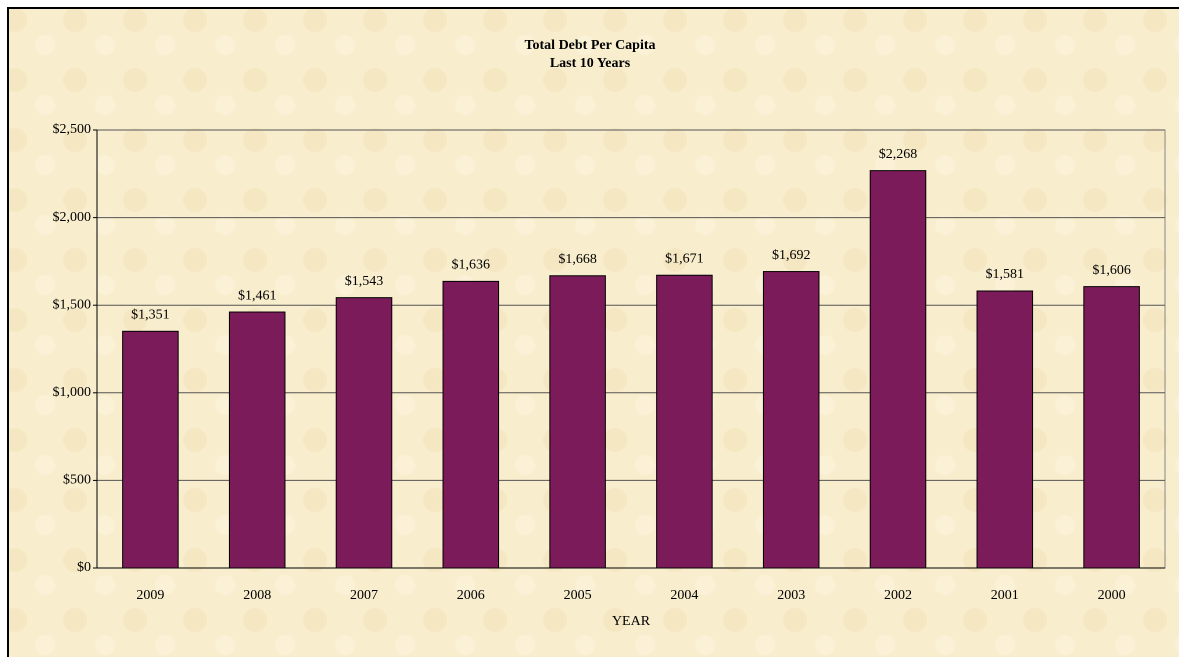 Image resolution: width=1179 pixels, height=657 pixels. I want to click on x-tick-label: 2000, so click(1112, 595).